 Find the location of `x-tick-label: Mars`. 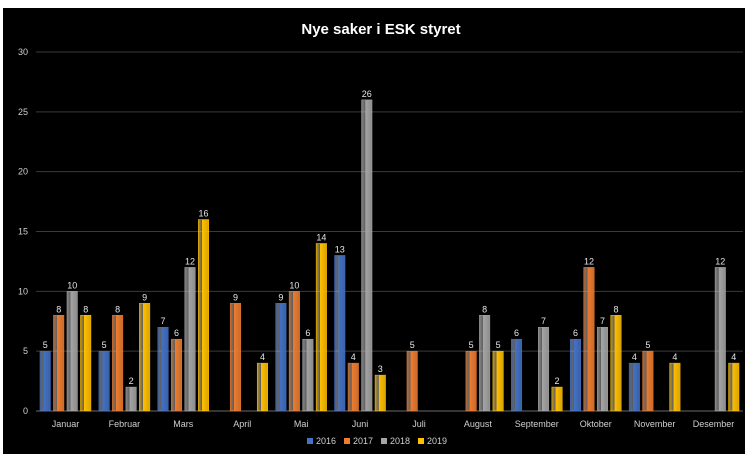

x-tick-label: Mars is located at coordinates (183, 424).